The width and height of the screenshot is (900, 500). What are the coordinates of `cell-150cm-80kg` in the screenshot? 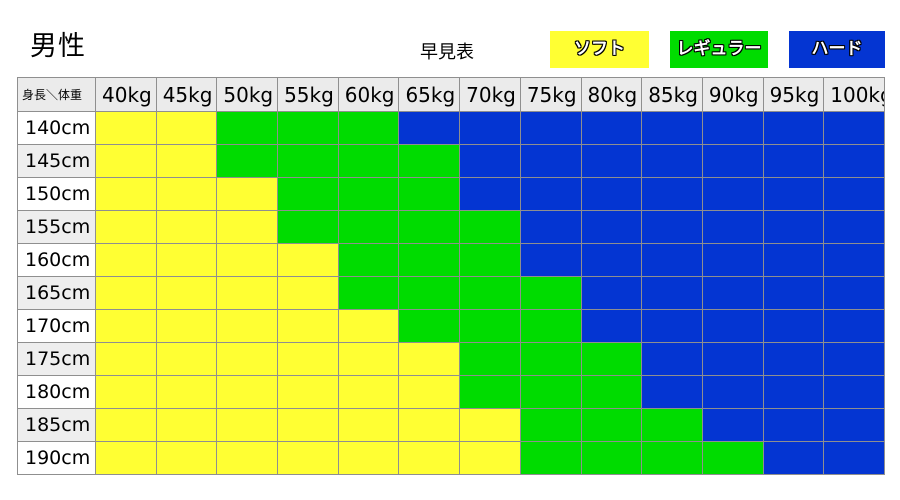 It's located at (611, 194).